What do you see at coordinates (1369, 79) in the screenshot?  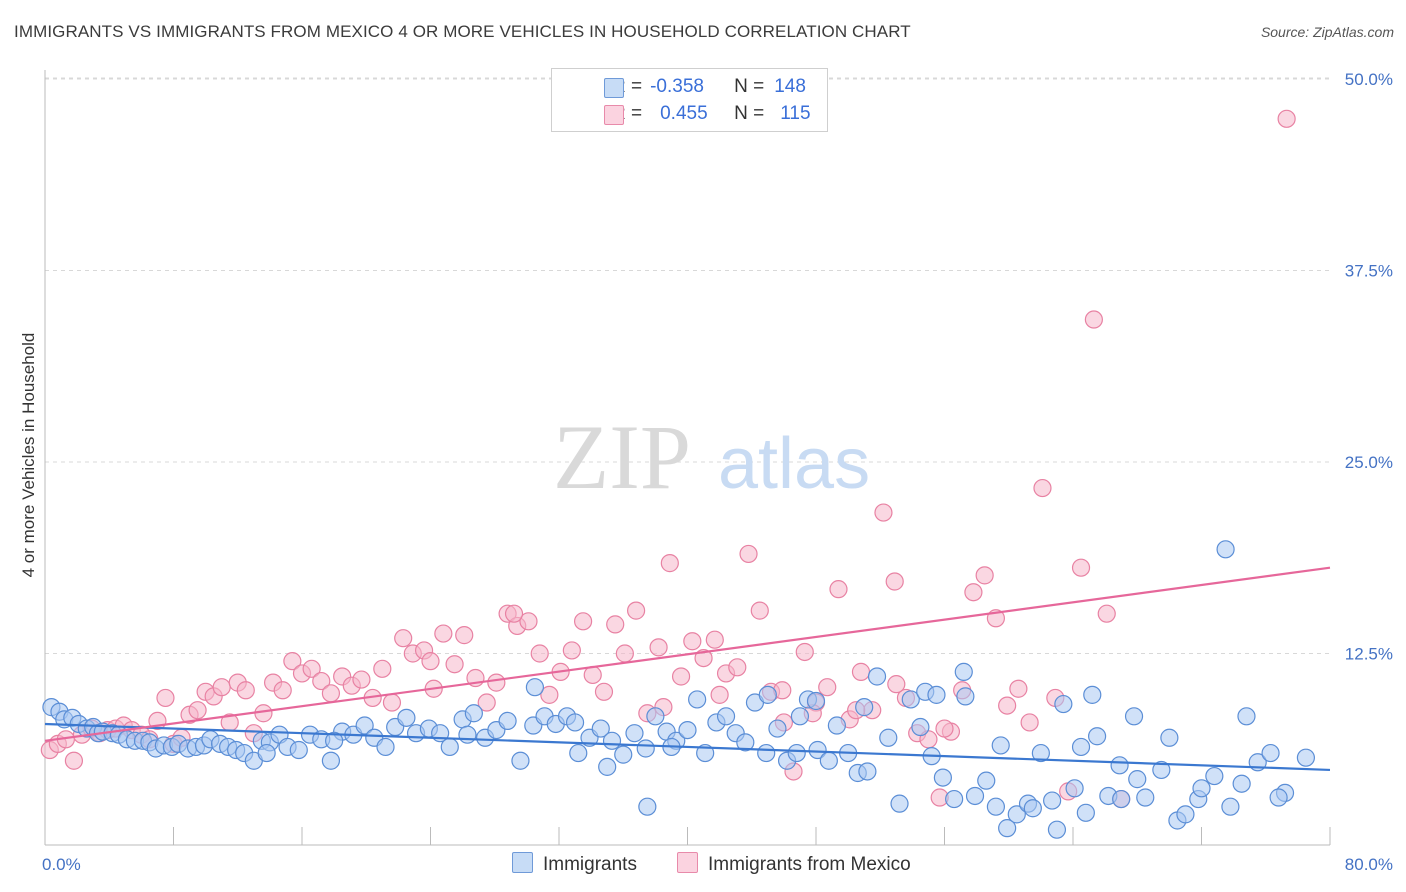 I see `y-tick-label: 50.0%` at bounding box center [1369, 79].